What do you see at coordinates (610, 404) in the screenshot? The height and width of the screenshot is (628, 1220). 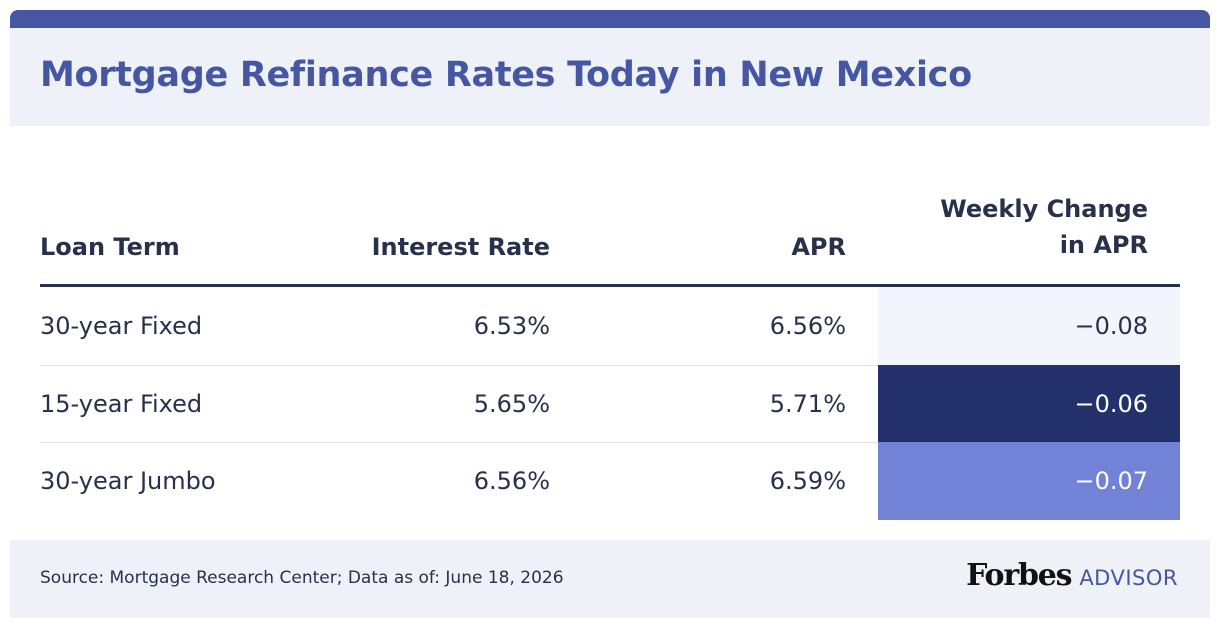 I see `table-row: 15-year Fixed 5.65% 5.71% −0.06` at bounding box center [610, 404].